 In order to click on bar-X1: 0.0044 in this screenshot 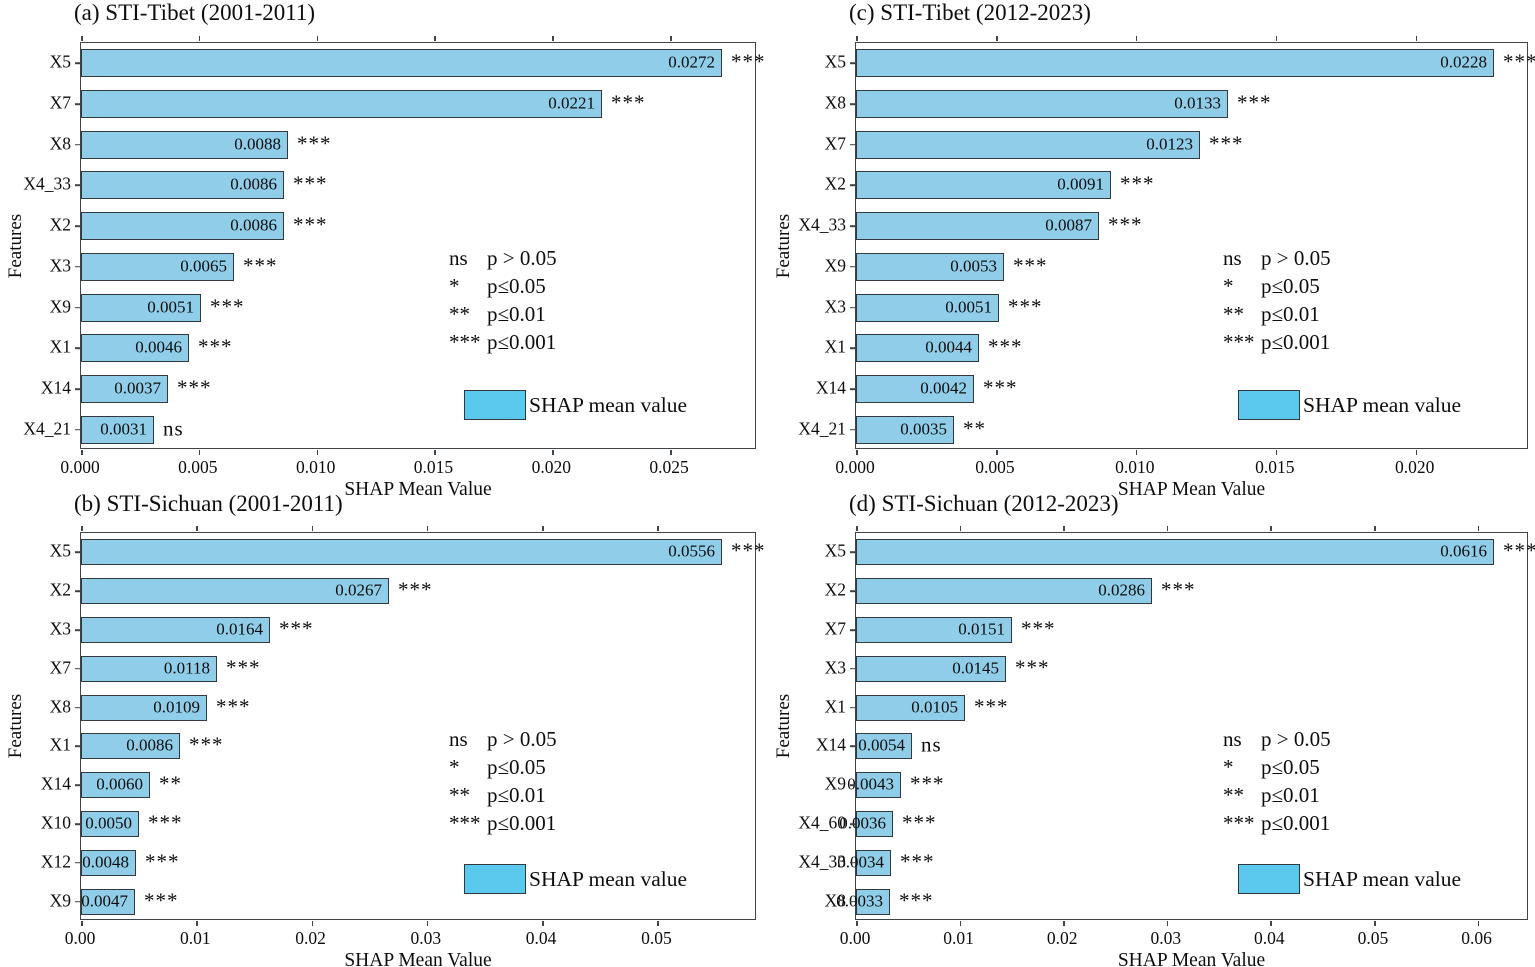, I will do `click(917, 348)`.